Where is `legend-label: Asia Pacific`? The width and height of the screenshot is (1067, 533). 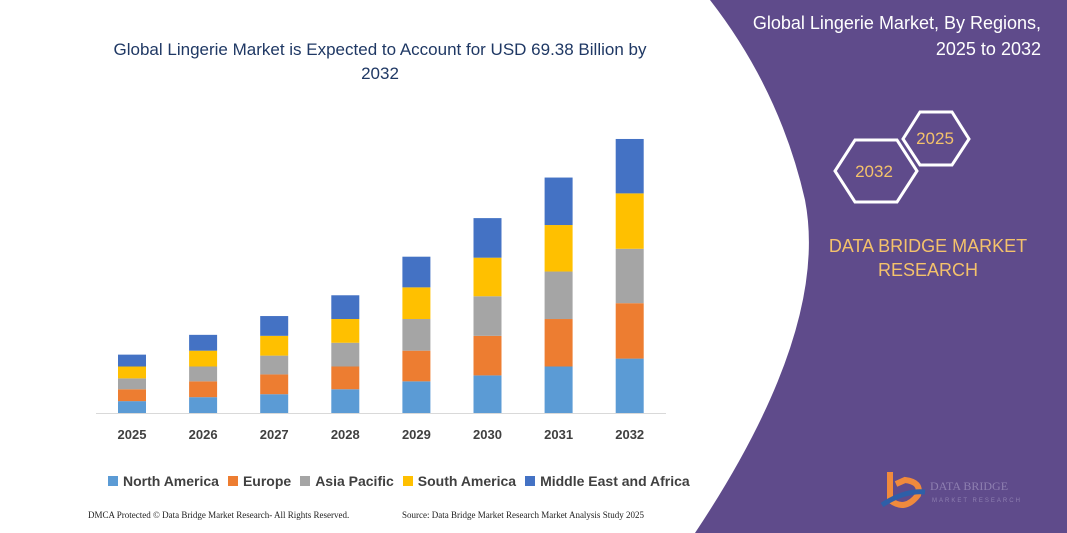 legend-label: Asia Pacific is located at coordinates (354, 481).